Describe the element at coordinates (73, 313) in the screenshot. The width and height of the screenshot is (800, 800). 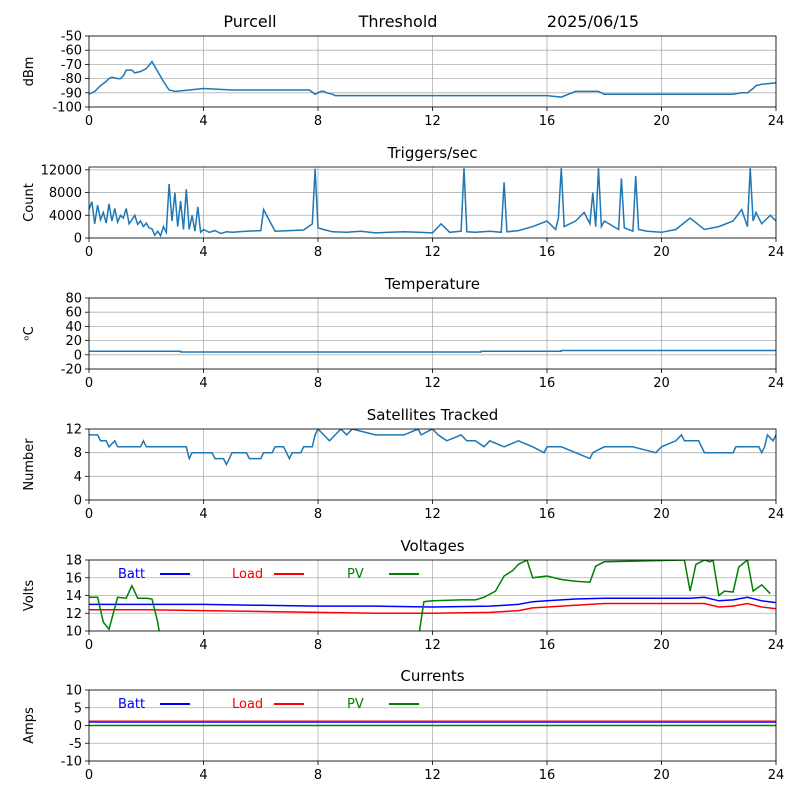
I see `y-tick-label: 60` at that location.